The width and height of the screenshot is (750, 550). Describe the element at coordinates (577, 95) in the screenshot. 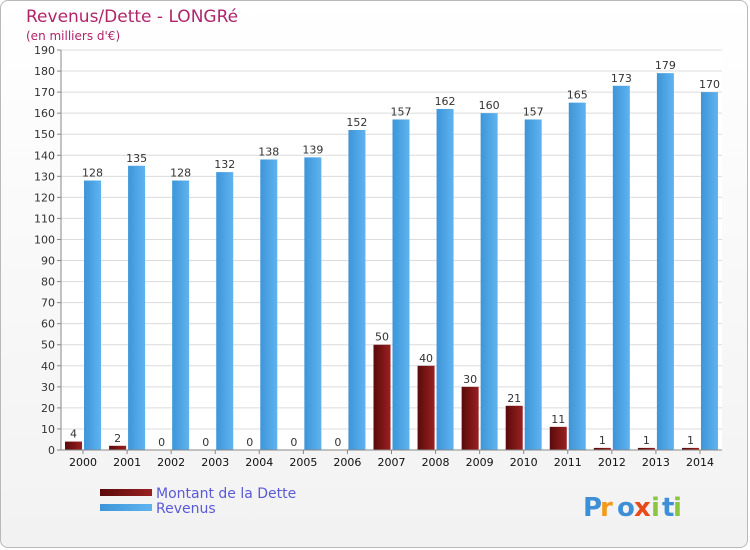

I see `data-label-revenus: 165` at that location.